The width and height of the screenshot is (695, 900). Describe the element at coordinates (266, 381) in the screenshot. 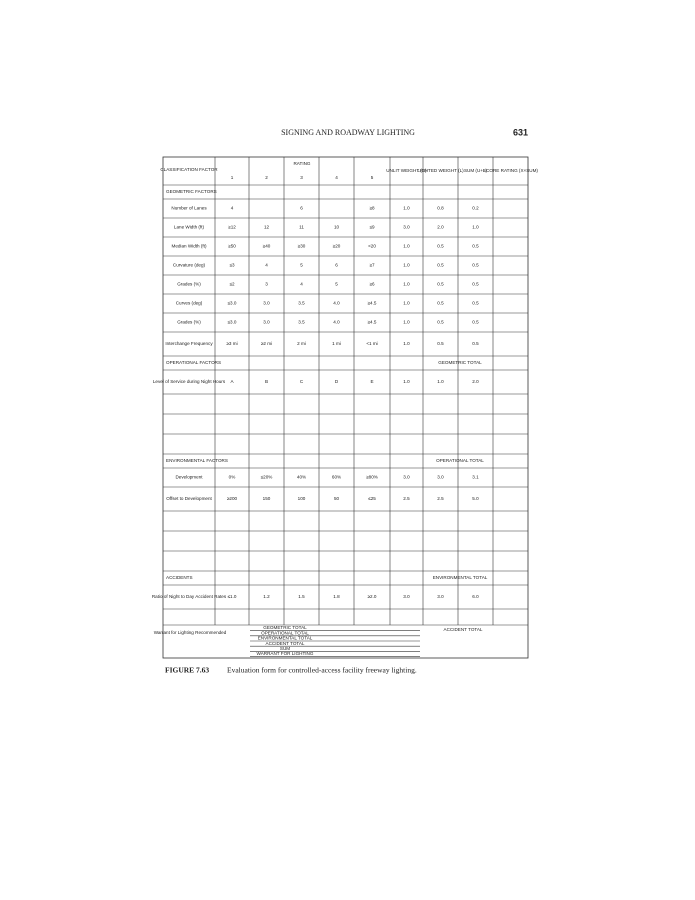

I see `rating-cell: B` at that location.